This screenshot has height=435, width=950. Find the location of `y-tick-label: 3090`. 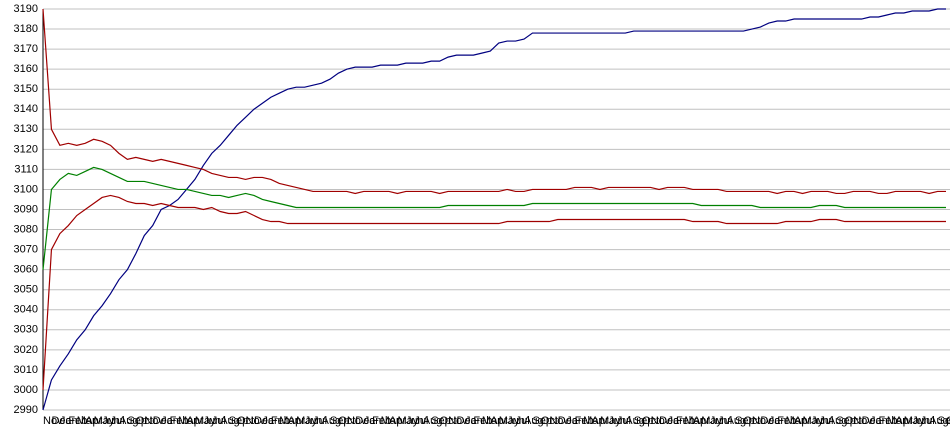

y-tick-label: 3090 is located at coordinates (26, 209).